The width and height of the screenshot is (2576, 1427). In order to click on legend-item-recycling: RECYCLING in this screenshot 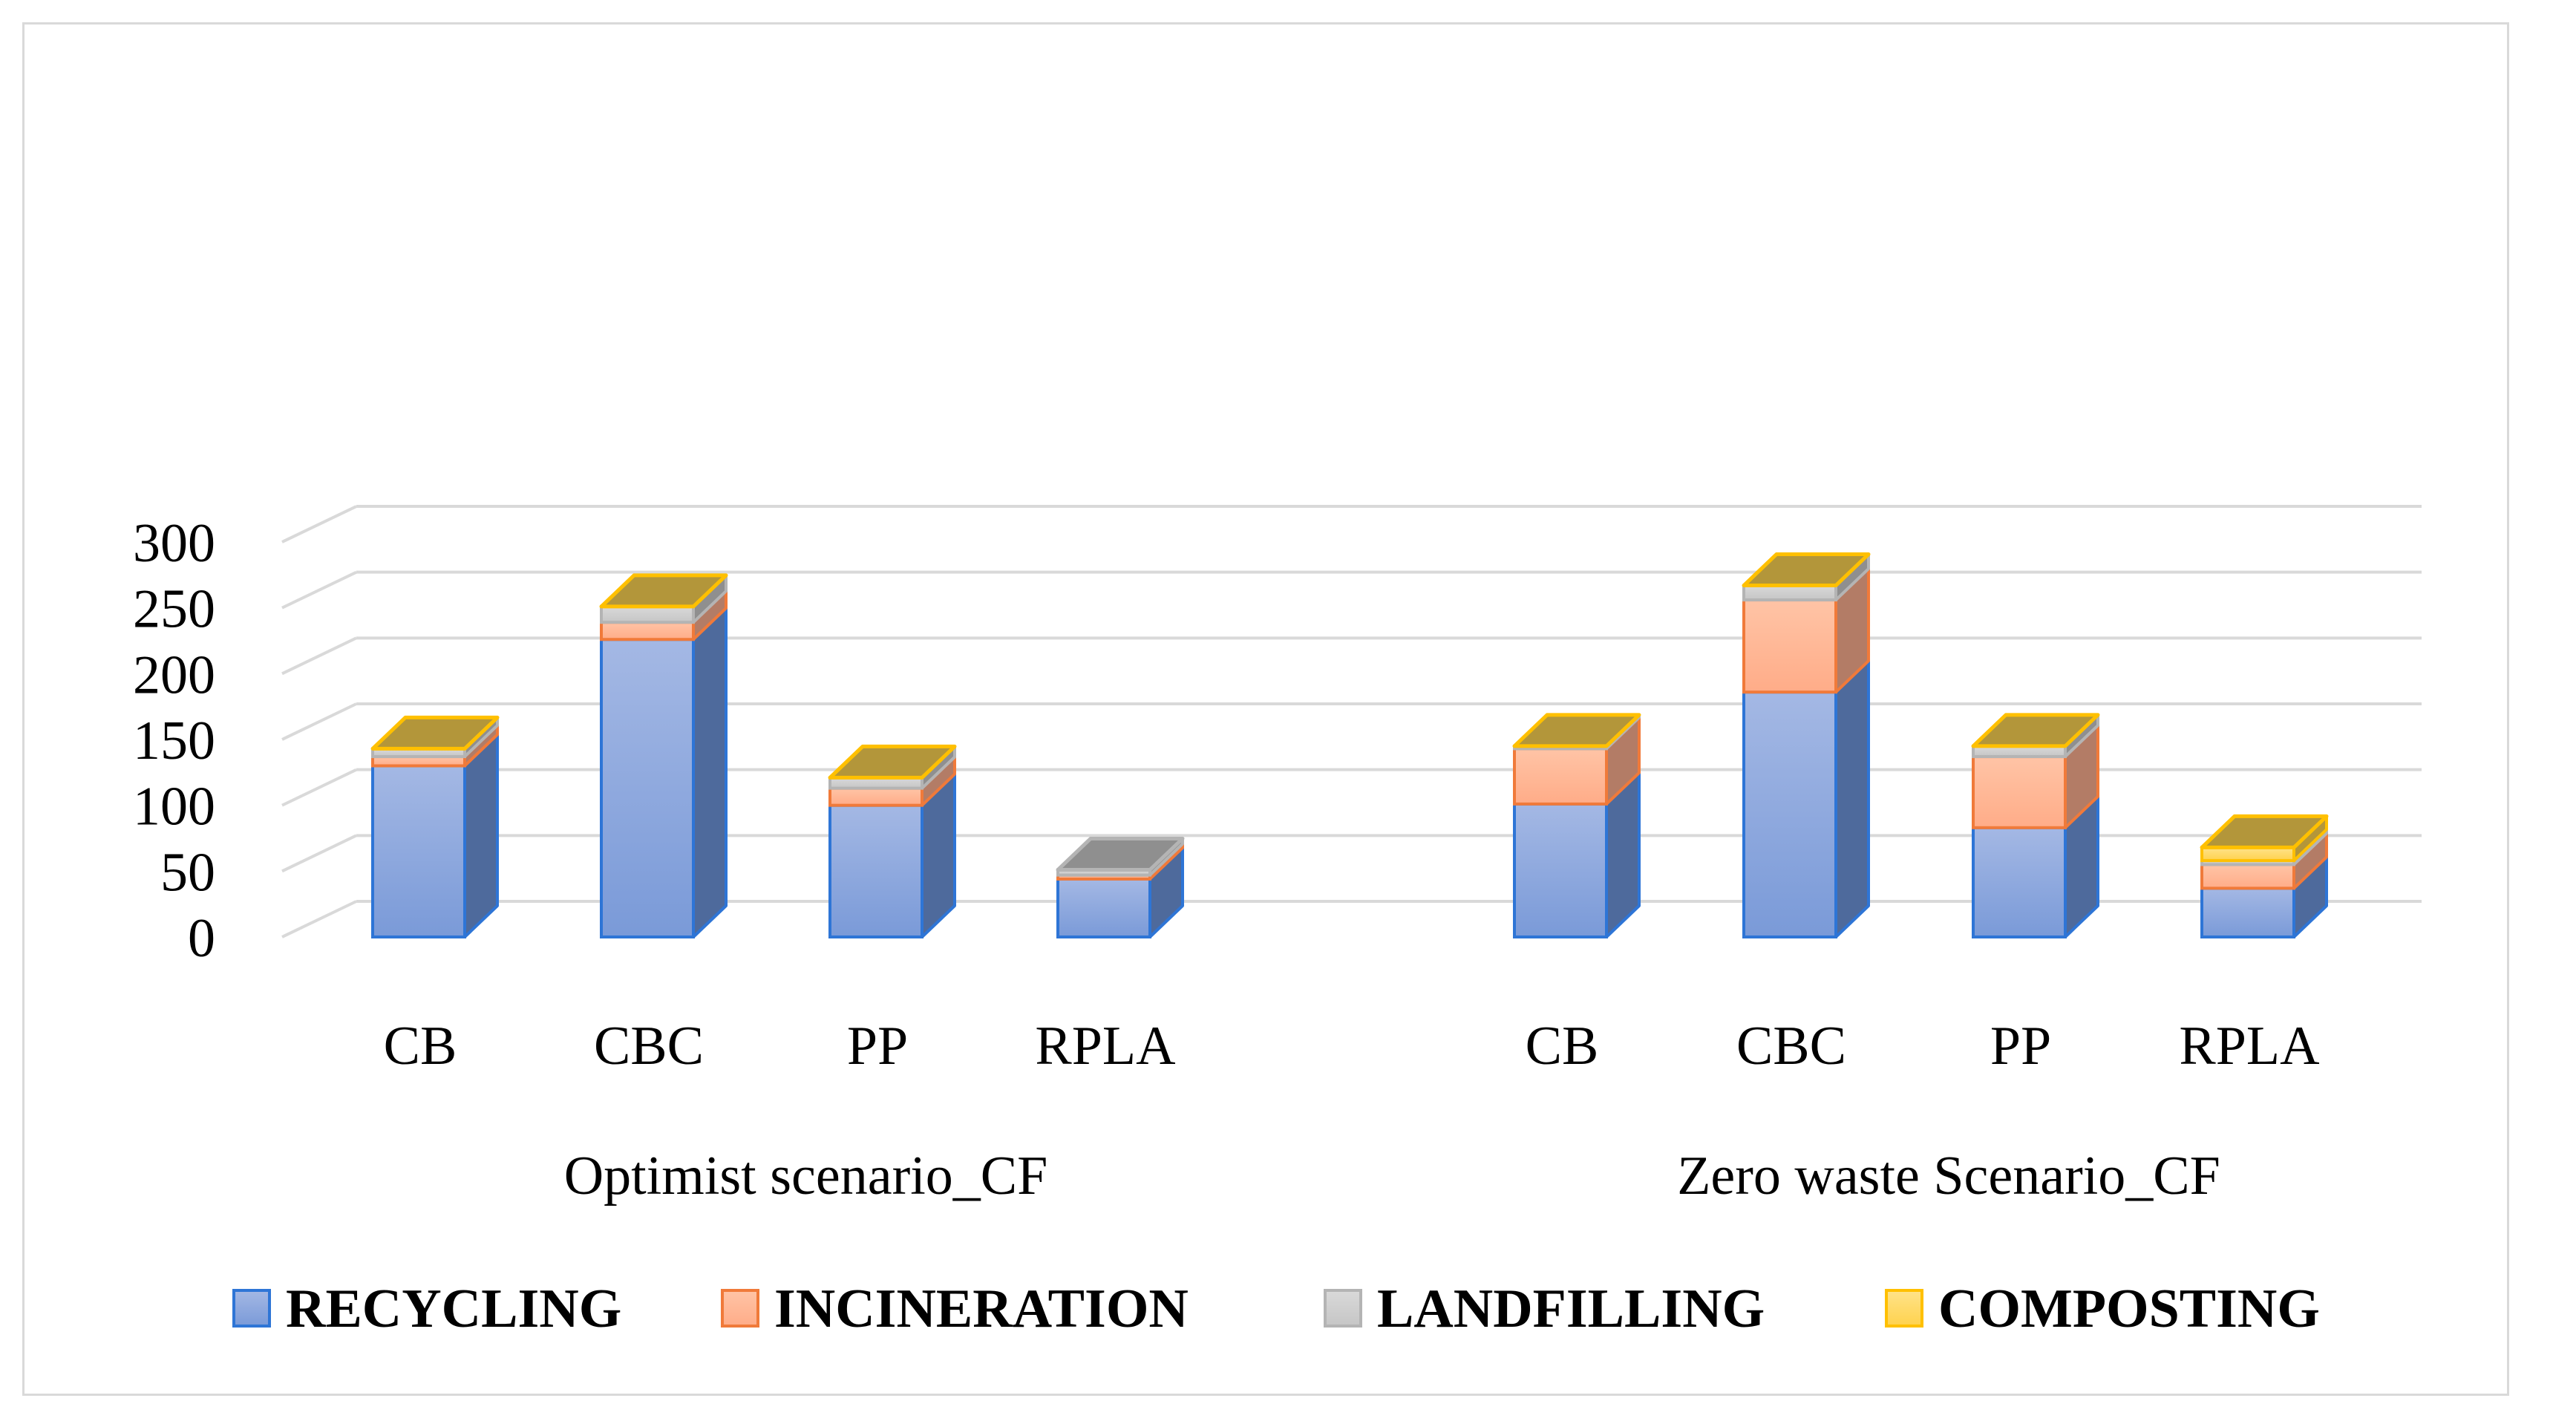, I will do `click(426, 1309)`.